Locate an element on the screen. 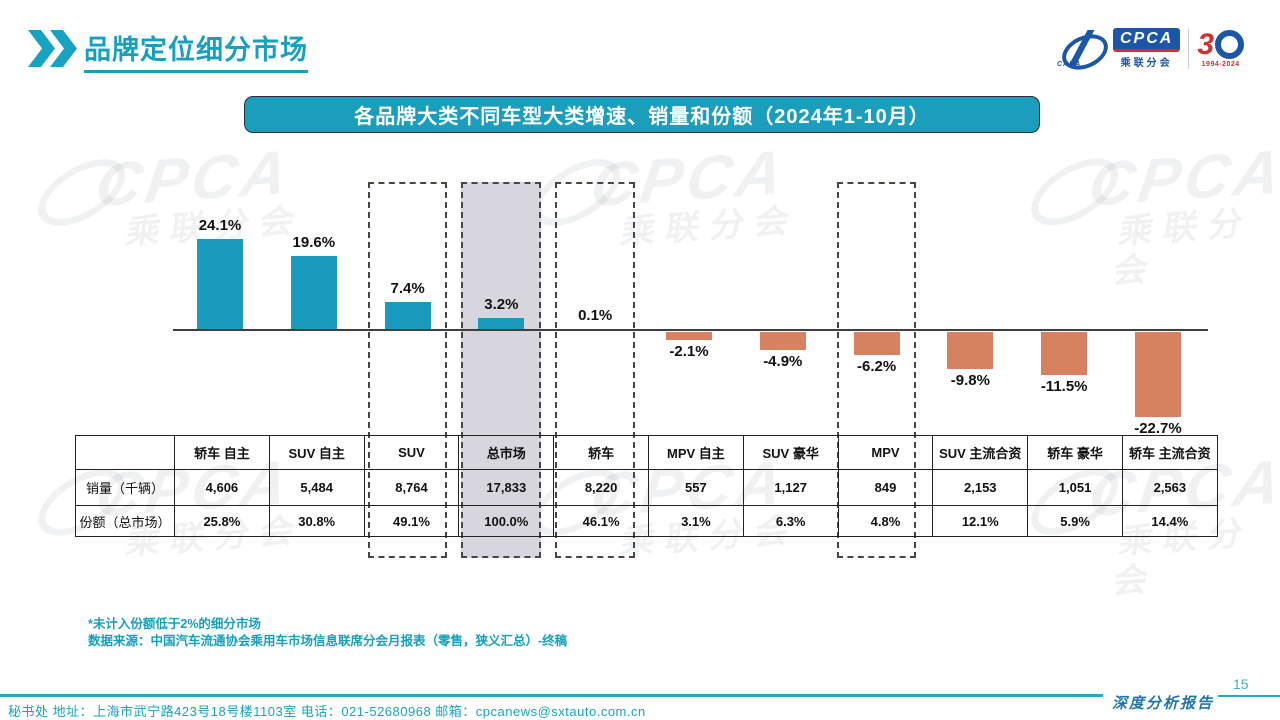 The width and height of the screenshot is (1280, 720). table-header-cell: 轿车 主流合资 is located at coordinates (1169, 452).